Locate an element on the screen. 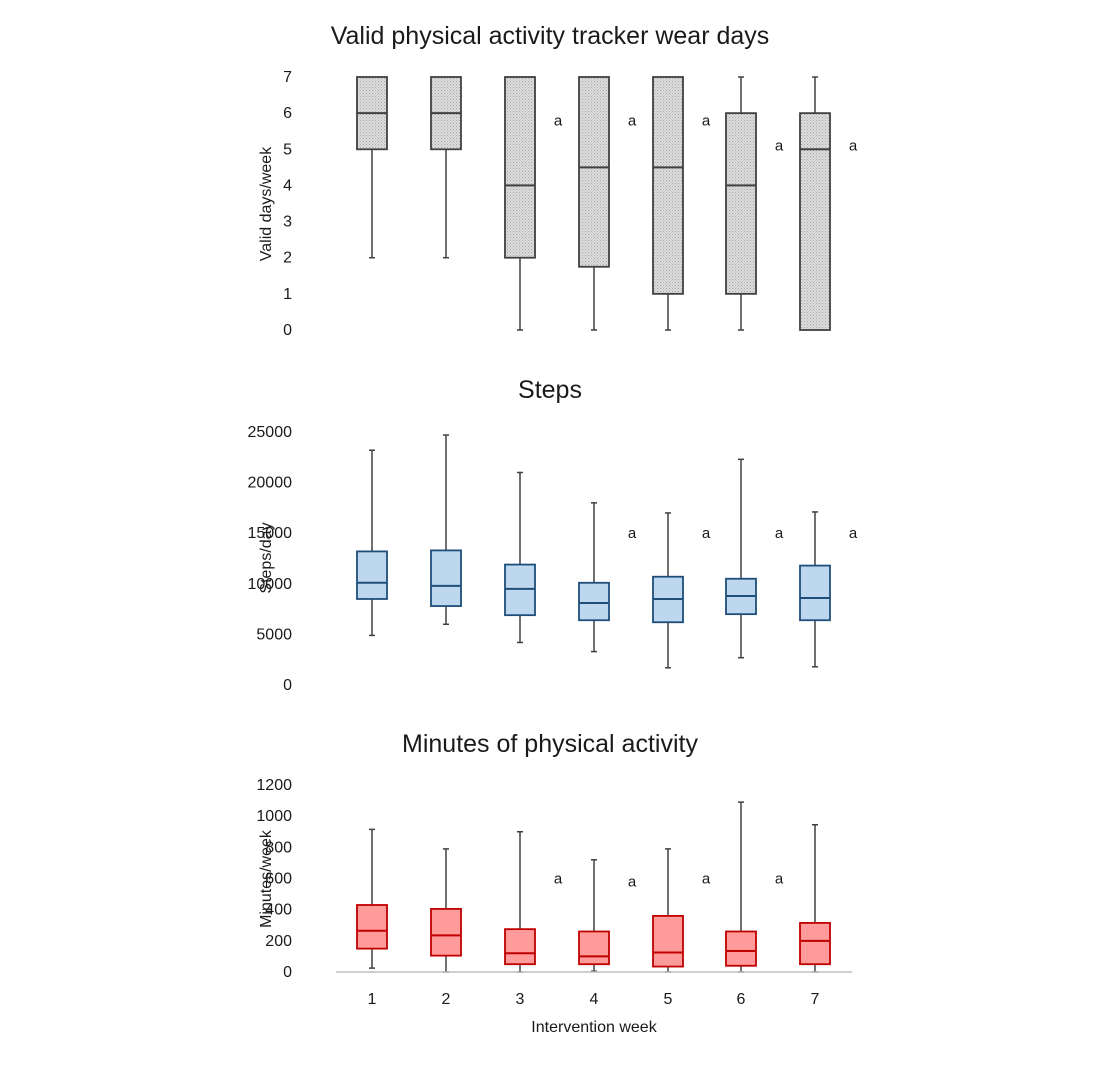 The image size is (1100, 1068). x-axis-label: Intervention week is located at coordinates (594, 1027).